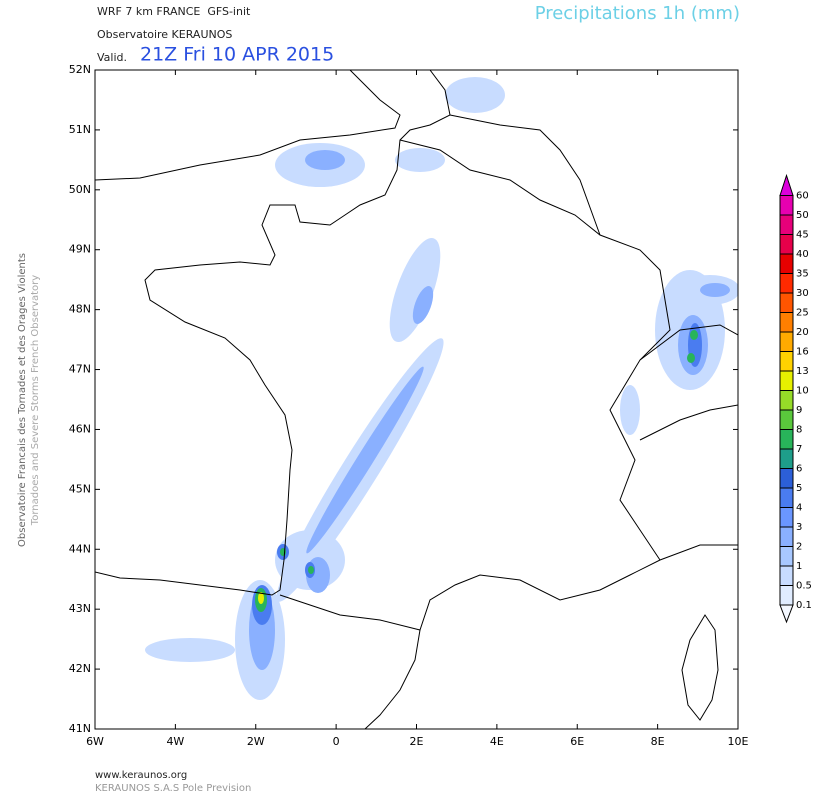 The width and height of the screenshot is (834, 800). I want to click on lon-label: 6W, so click(95, 741).